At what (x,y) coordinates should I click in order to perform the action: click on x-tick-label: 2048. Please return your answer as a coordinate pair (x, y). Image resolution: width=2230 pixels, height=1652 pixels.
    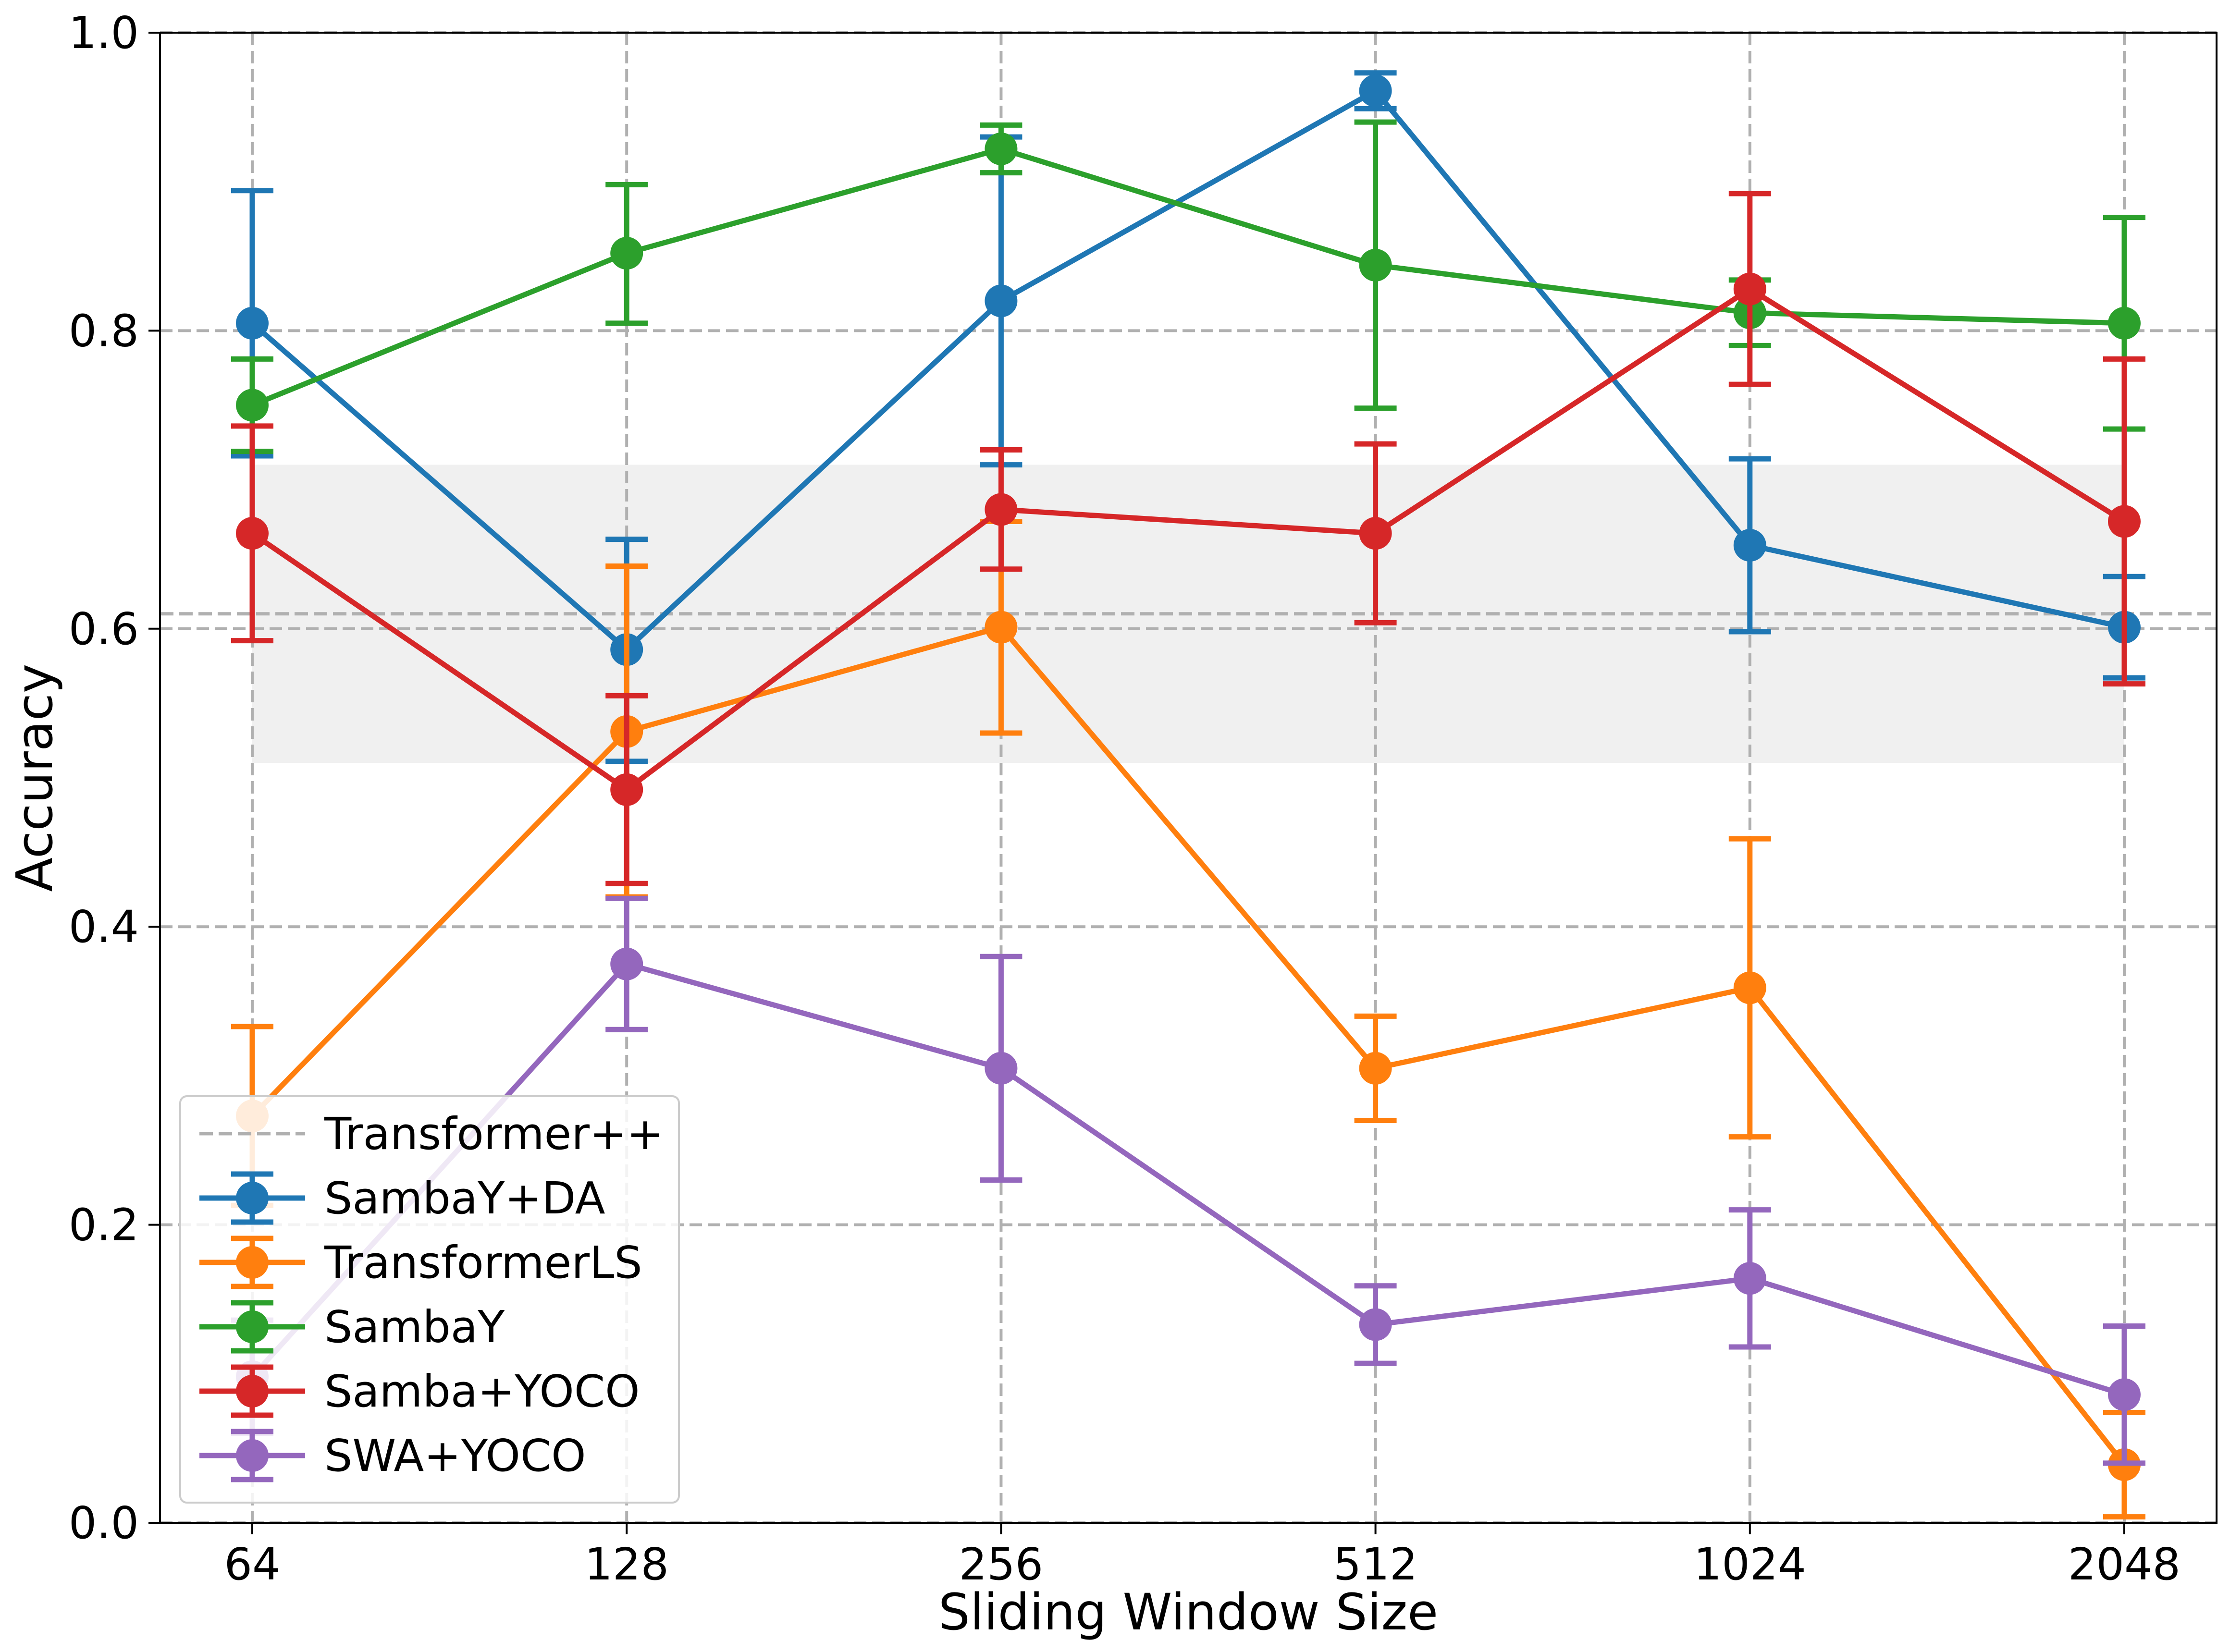
    Looking at the image, I should click on (2124, 1565).